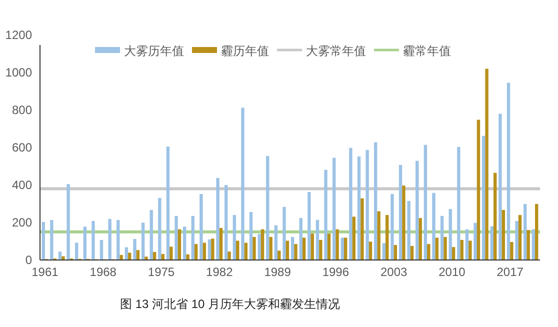 Image resolution: width=558 pixels, height=327 pixels. I want to click on legend-label: 大雾常年值, so click(336, 51).